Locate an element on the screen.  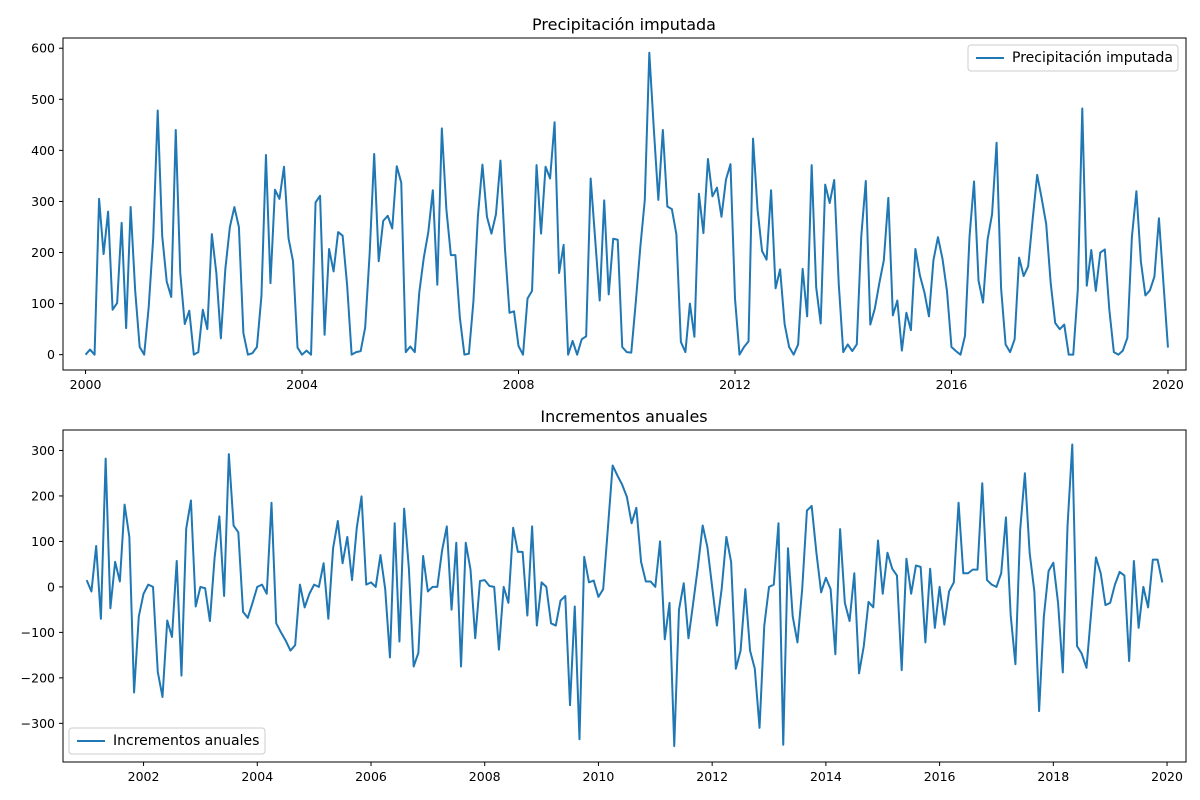
x-tick-label: 2002 is located at coordinates (144, 776).